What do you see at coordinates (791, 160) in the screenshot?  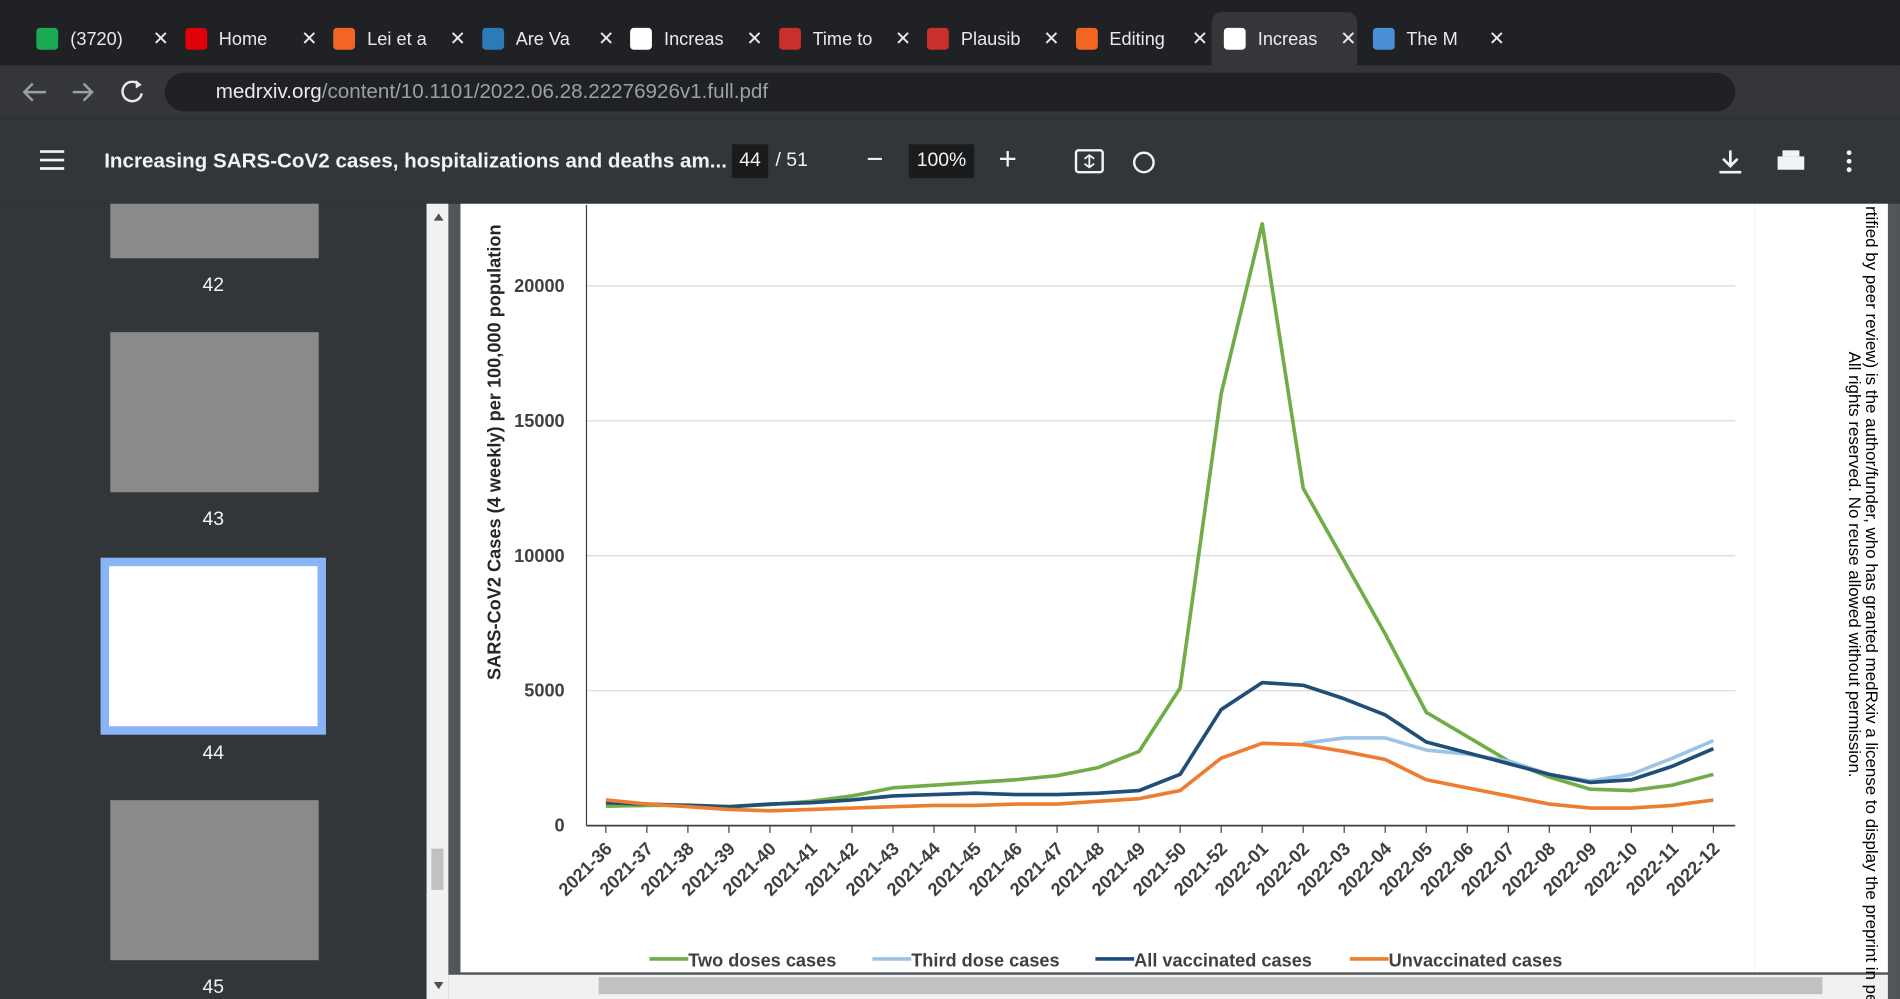 I see `page-count: / 51` at bounding box center [791, 160].